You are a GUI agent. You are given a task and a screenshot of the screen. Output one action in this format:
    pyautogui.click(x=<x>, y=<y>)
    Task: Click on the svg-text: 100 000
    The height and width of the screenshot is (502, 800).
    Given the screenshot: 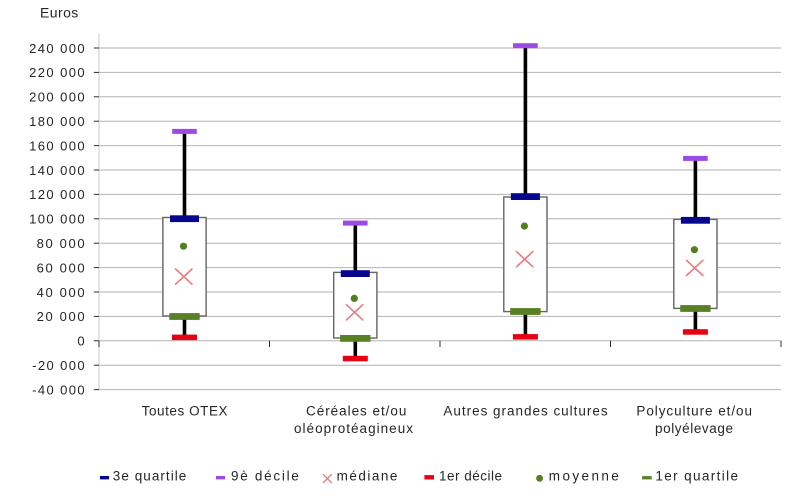 What is the action you would take?
    pyautogui.click(x=57, y=219)
    